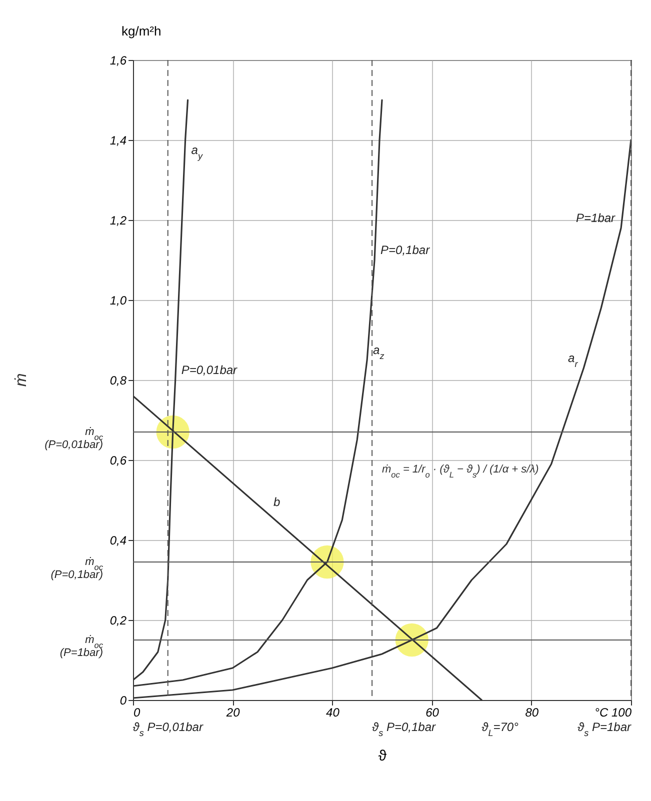 The width and height of the screenshot is (651, 801). What do you see at coordinates (276, 502) in the screenshot?
I see `annotation: b` at bounding box center [276, 502].